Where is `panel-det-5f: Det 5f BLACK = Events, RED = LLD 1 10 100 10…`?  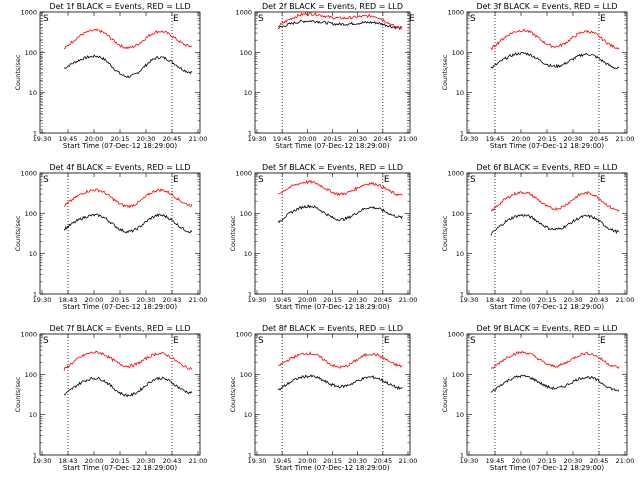 panel-det-5f: Det 5f BLACK = Events, RED = LLD 1 10 100 10… is located at coordinates (323, 237).